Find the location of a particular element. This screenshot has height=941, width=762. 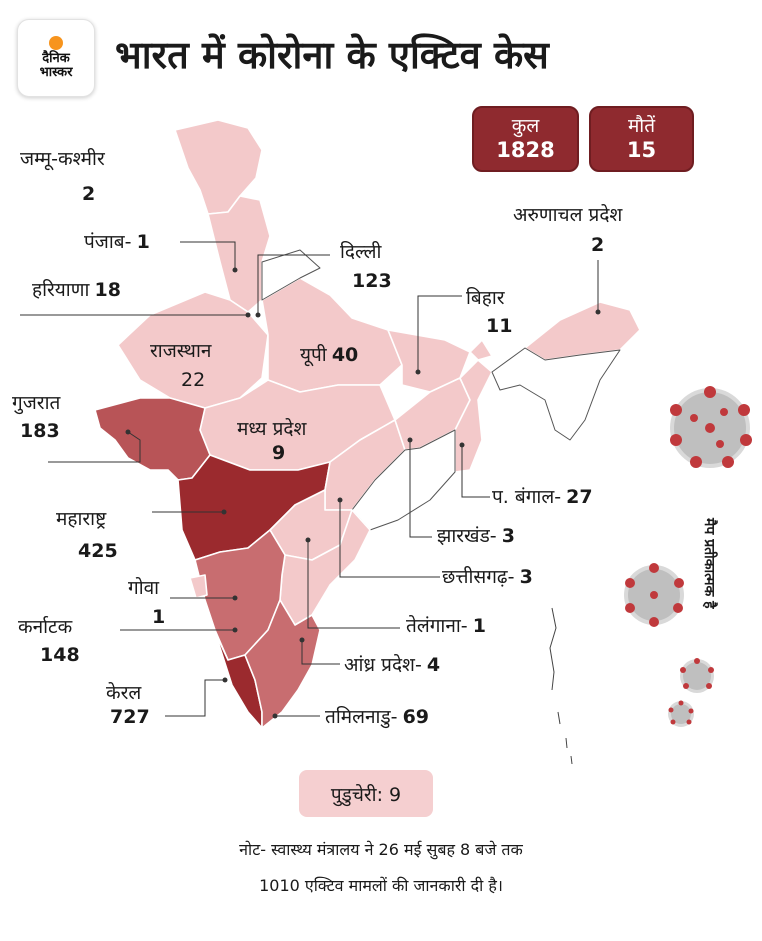

total-cases-badge: कुल 1828 is located at coordinates (525, 139).